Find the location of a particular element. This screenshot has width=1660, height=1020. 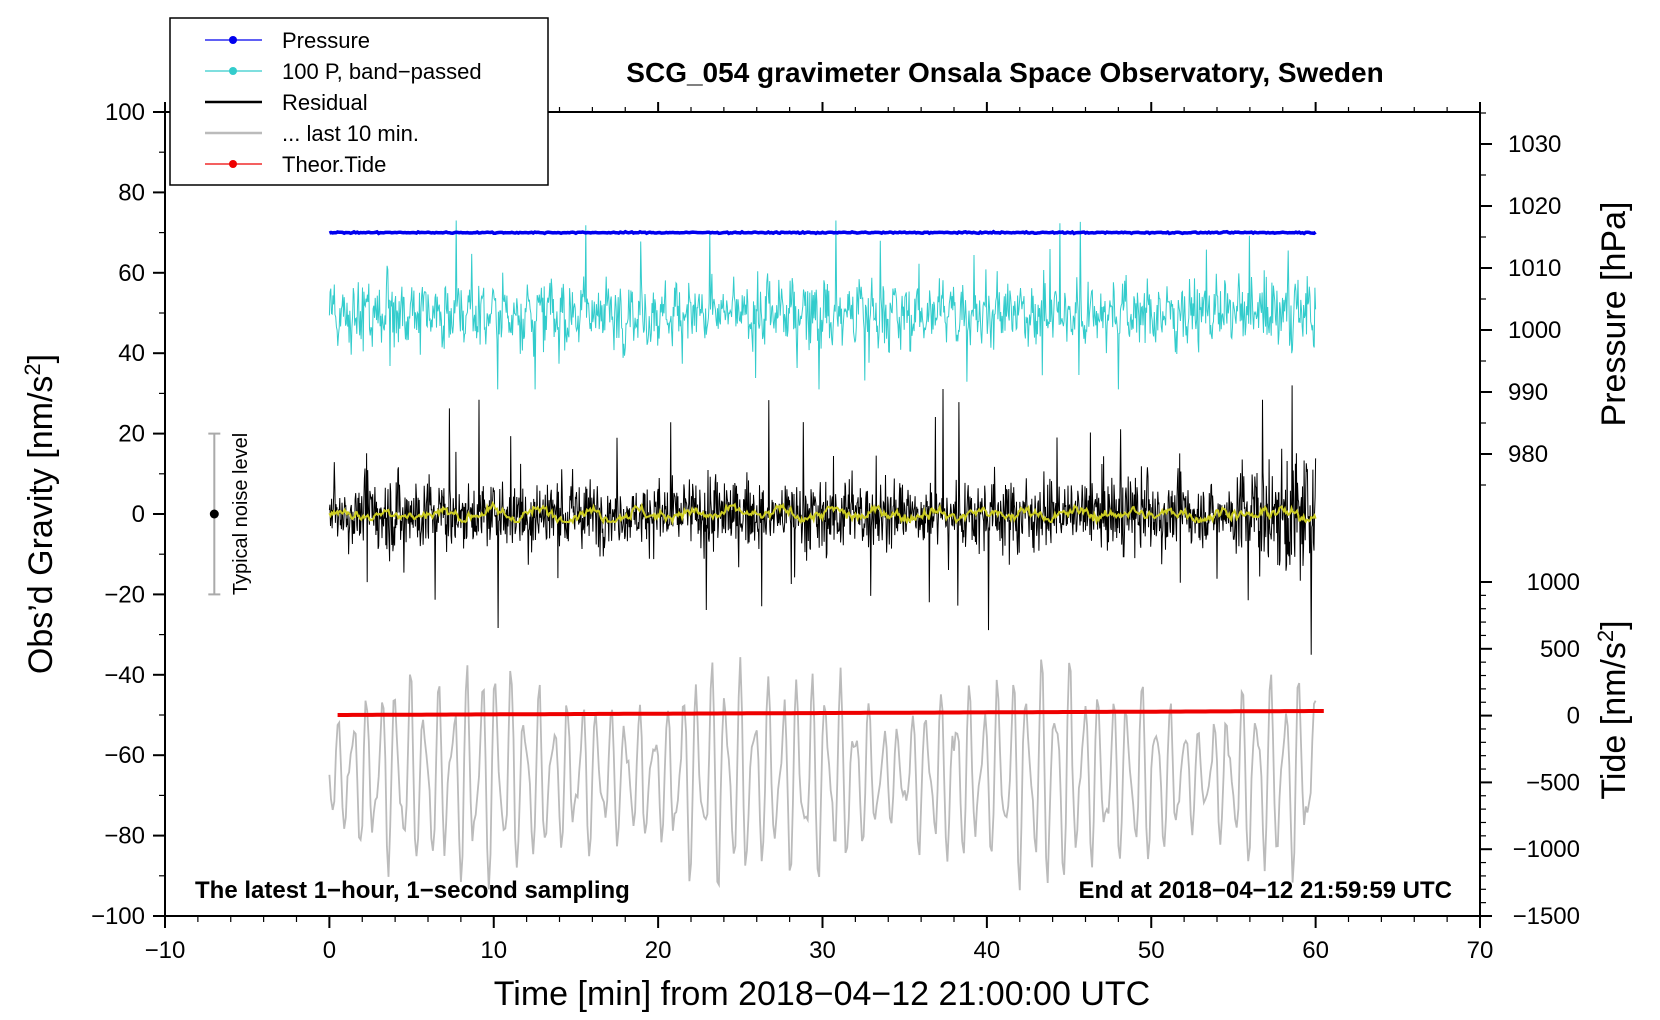

tide-tick-label: −1500 is located at coordinates (1546, 916).